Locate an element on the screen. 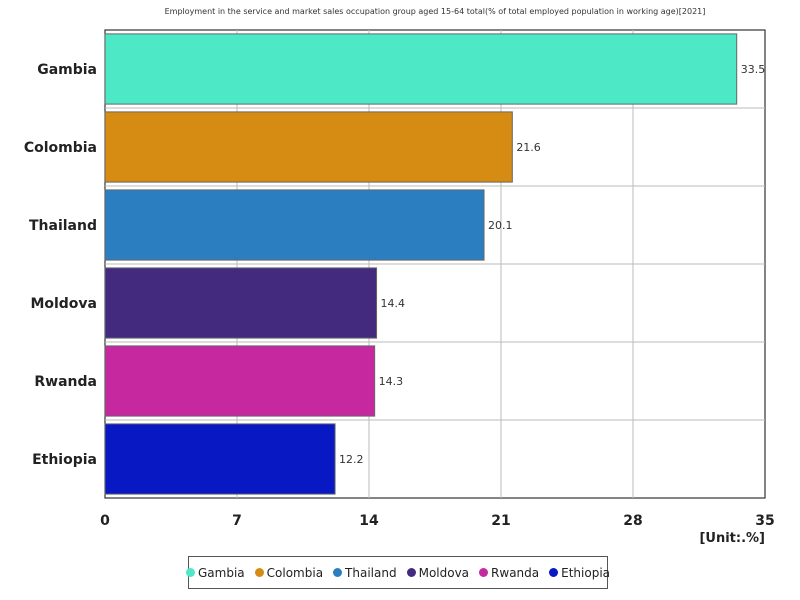 Image resolution: width=800 pixels, height=600 pixels. value-label: 12.2 is located at coordinates (351, 459).